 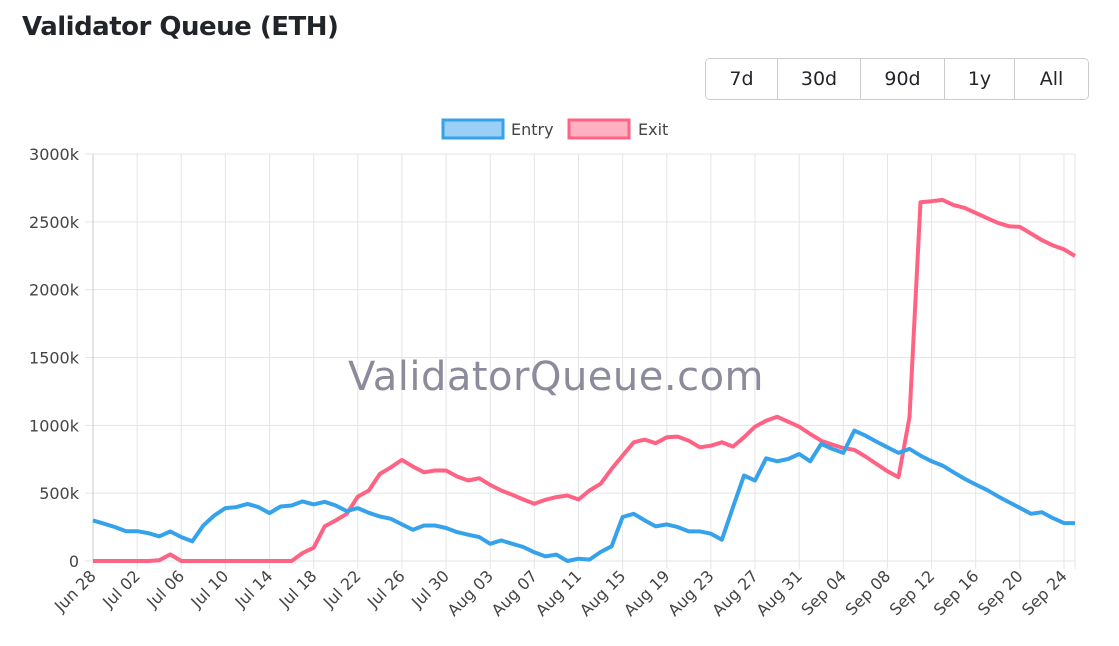 What do you see at coordinates (912, 592) in the screenshot?
I see `x-tick-label: Sep 12` at bounding box center [912, 592].